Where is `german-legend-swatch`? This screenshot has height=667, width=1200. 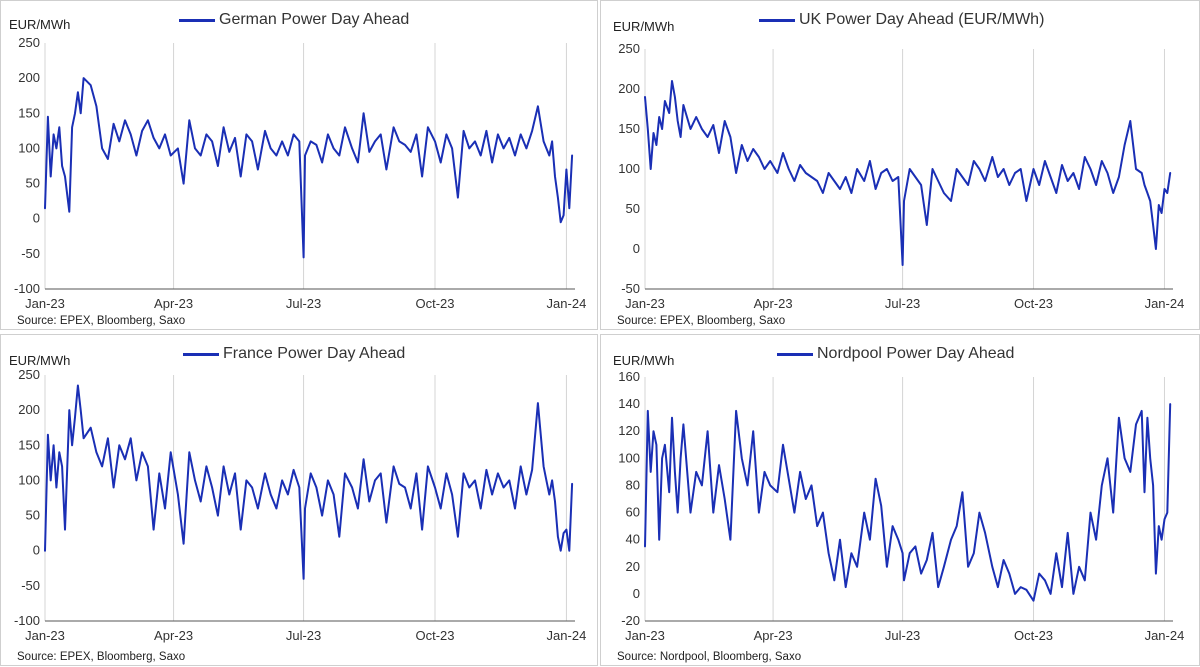
german-legend-swatch is located at coordinates (197, 20).